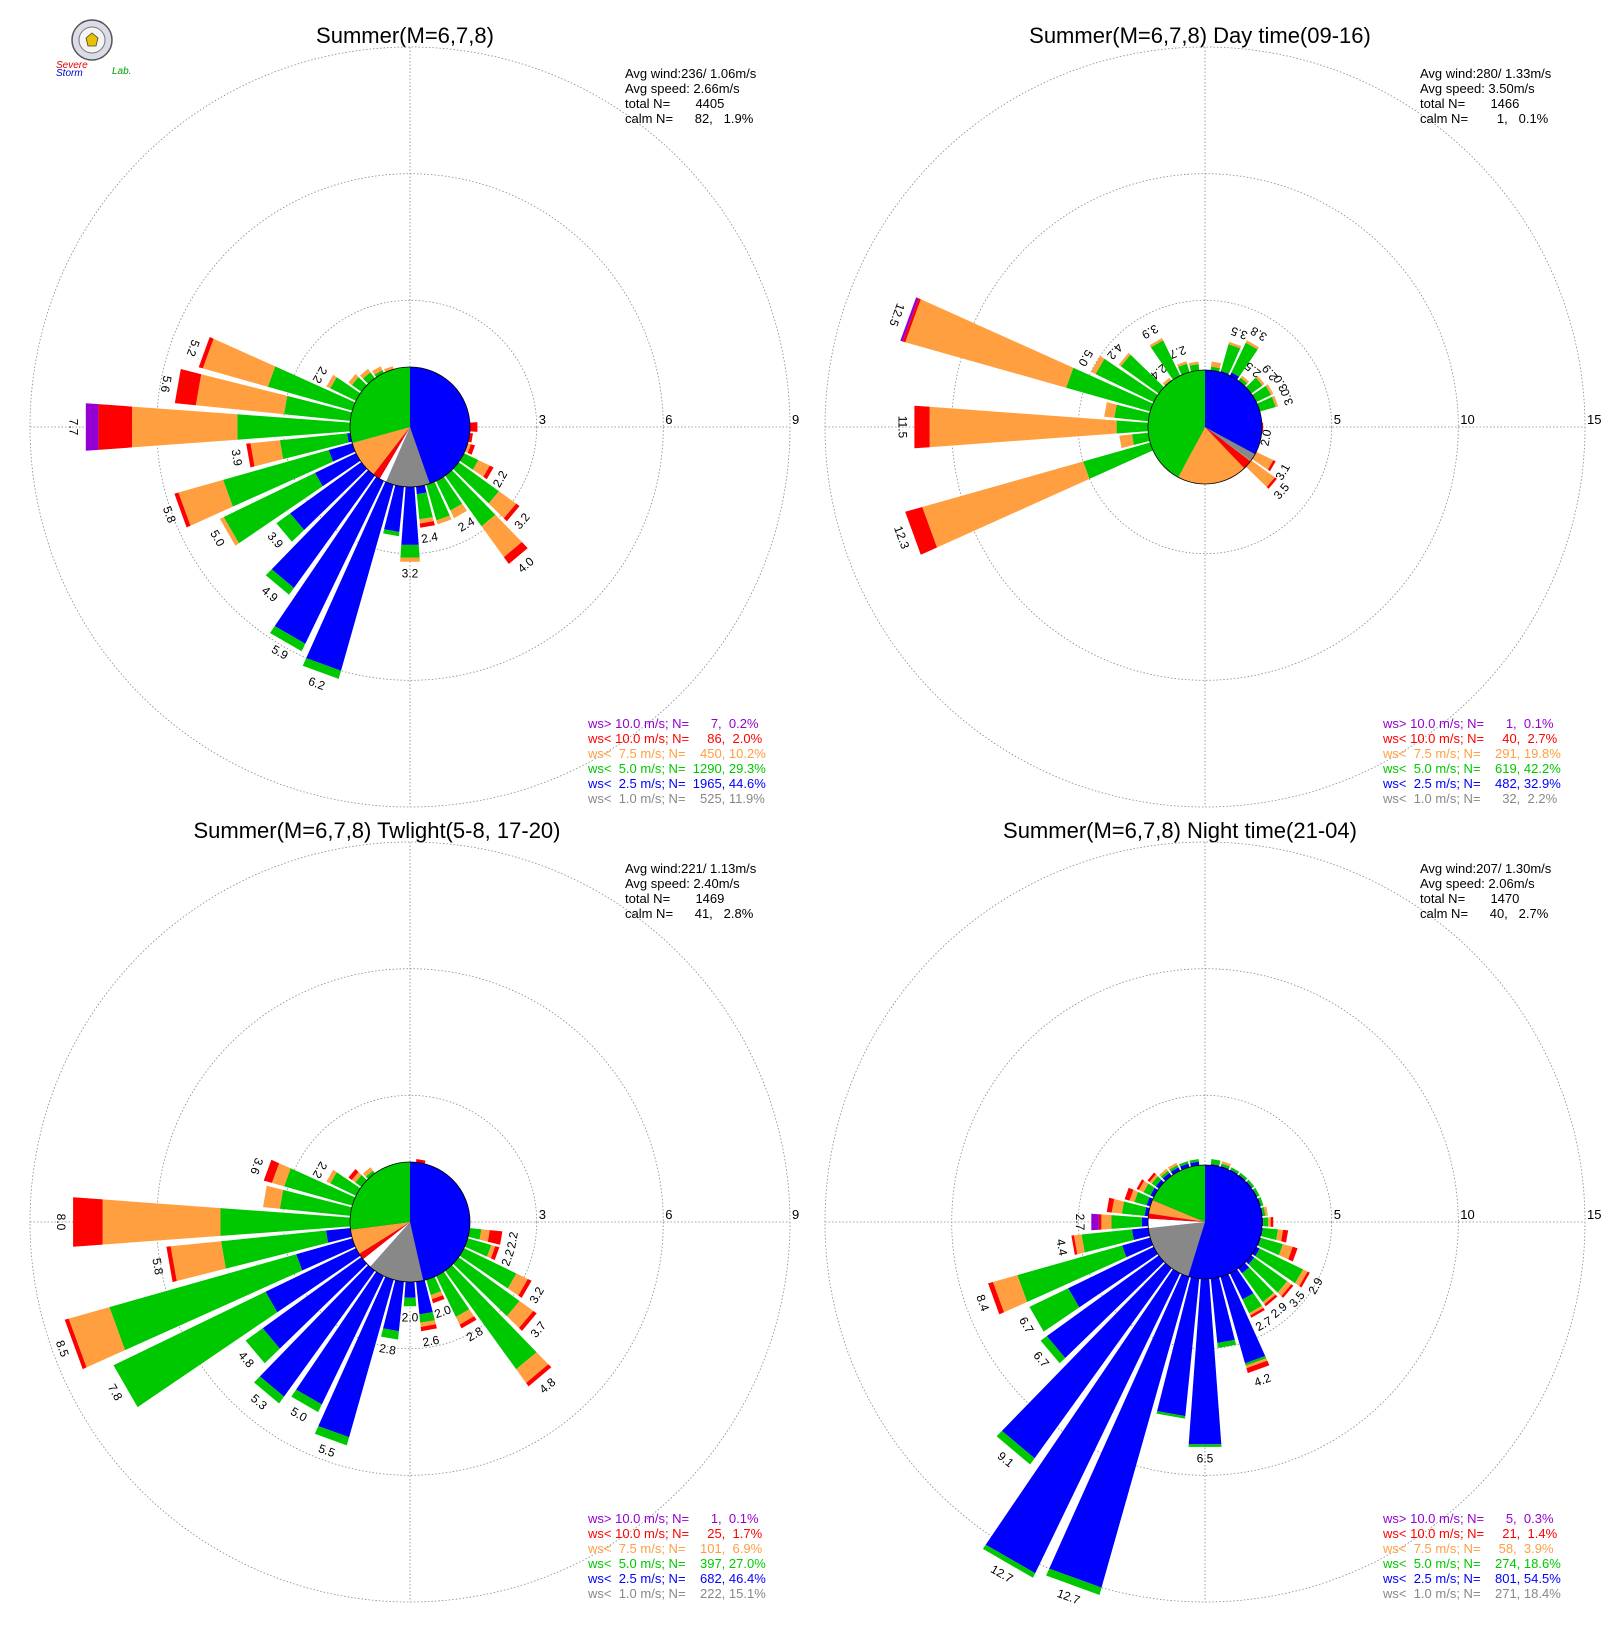 This screenshot has width=1620, height=1640. Describe the element at coordinates (193, 348) in the screenshot. I see `bar-value-label: 5.2` at that location.